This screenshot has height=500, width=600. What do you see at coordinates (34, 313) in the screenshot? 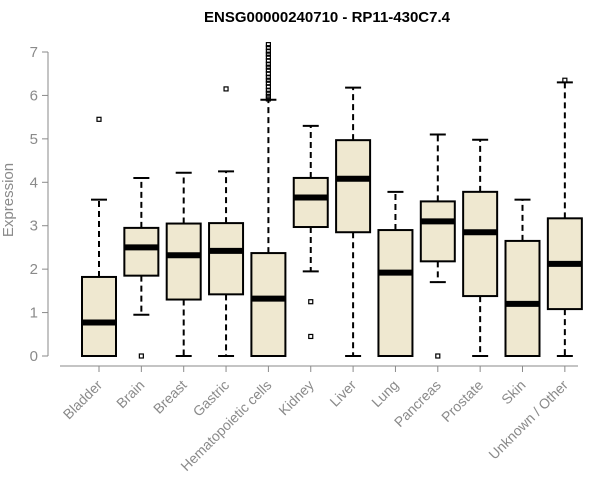
I see `y-tick-label: 1` at bounding box center [34, 313].